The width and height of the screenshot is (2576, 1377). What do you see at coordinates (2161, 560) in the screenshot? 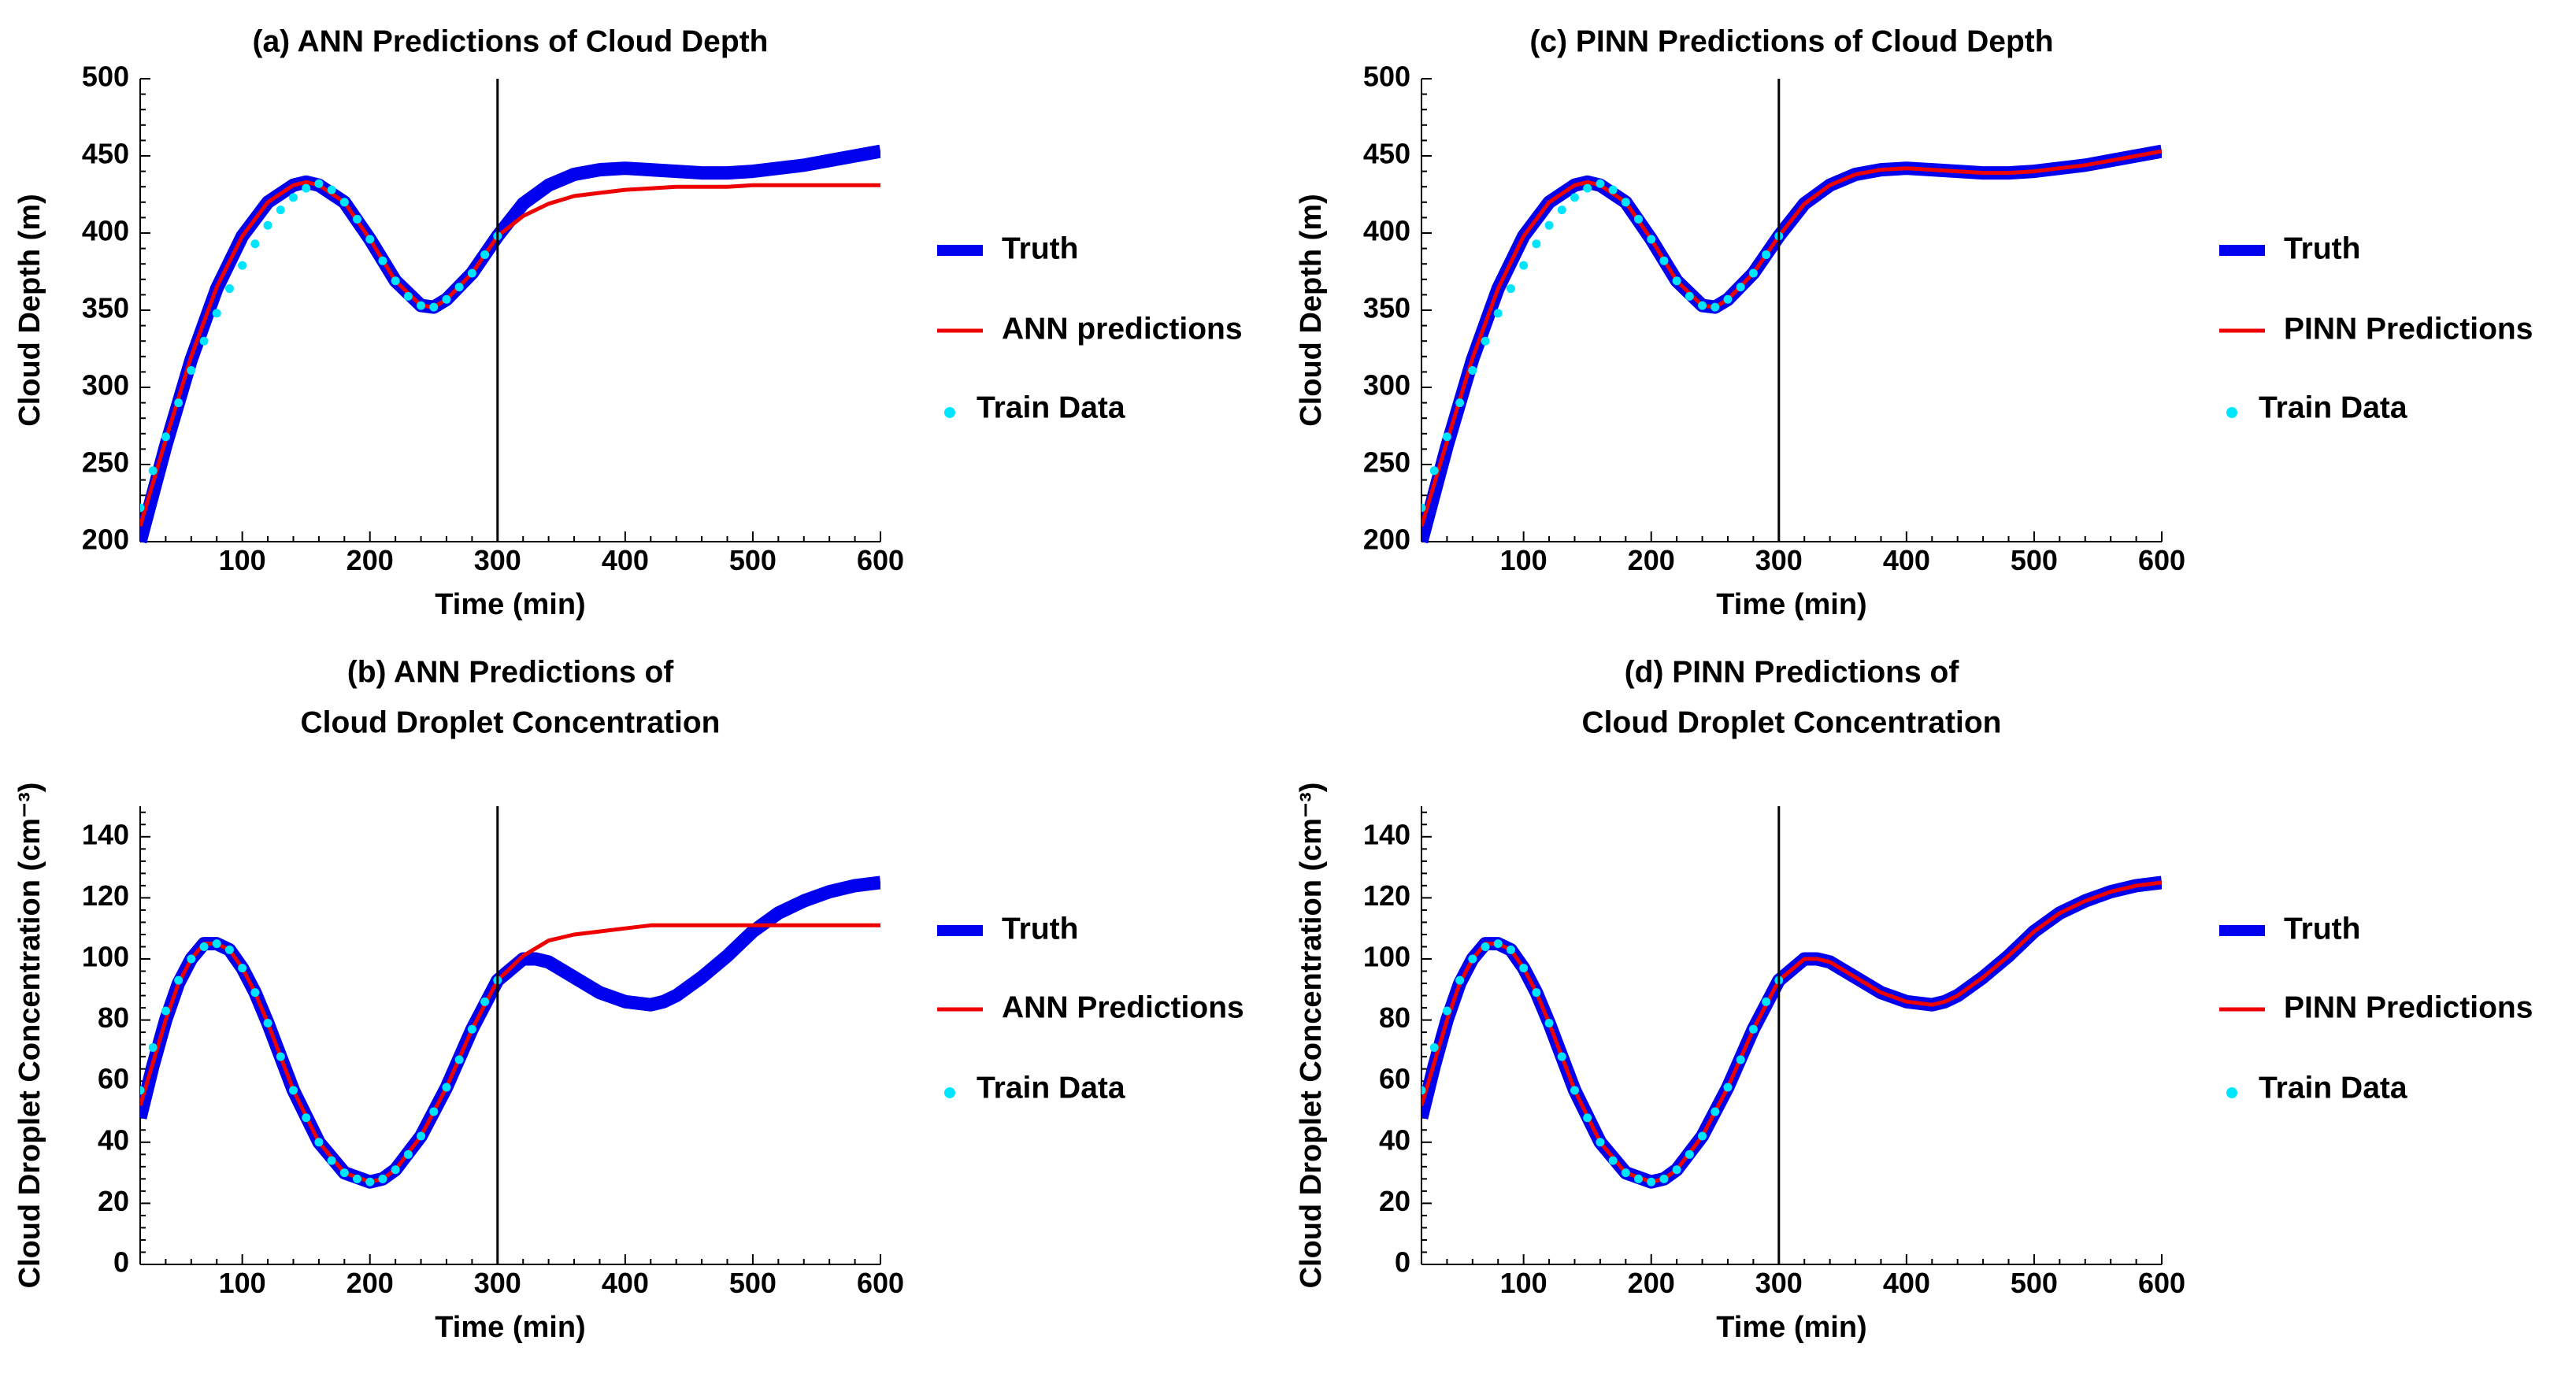
I see `x-tick-label-c: 600` at bounding box center [2161, 560].